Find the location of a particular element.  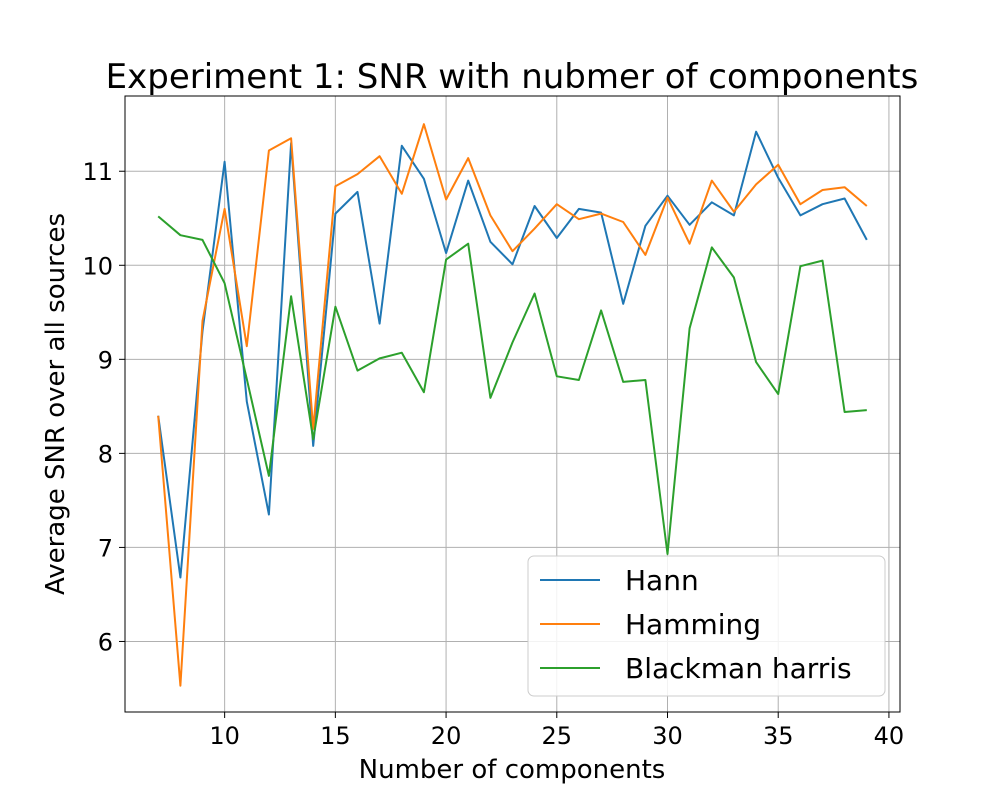

legend: Hann Hamming Blackman harris is located at coordinates (706, 626).